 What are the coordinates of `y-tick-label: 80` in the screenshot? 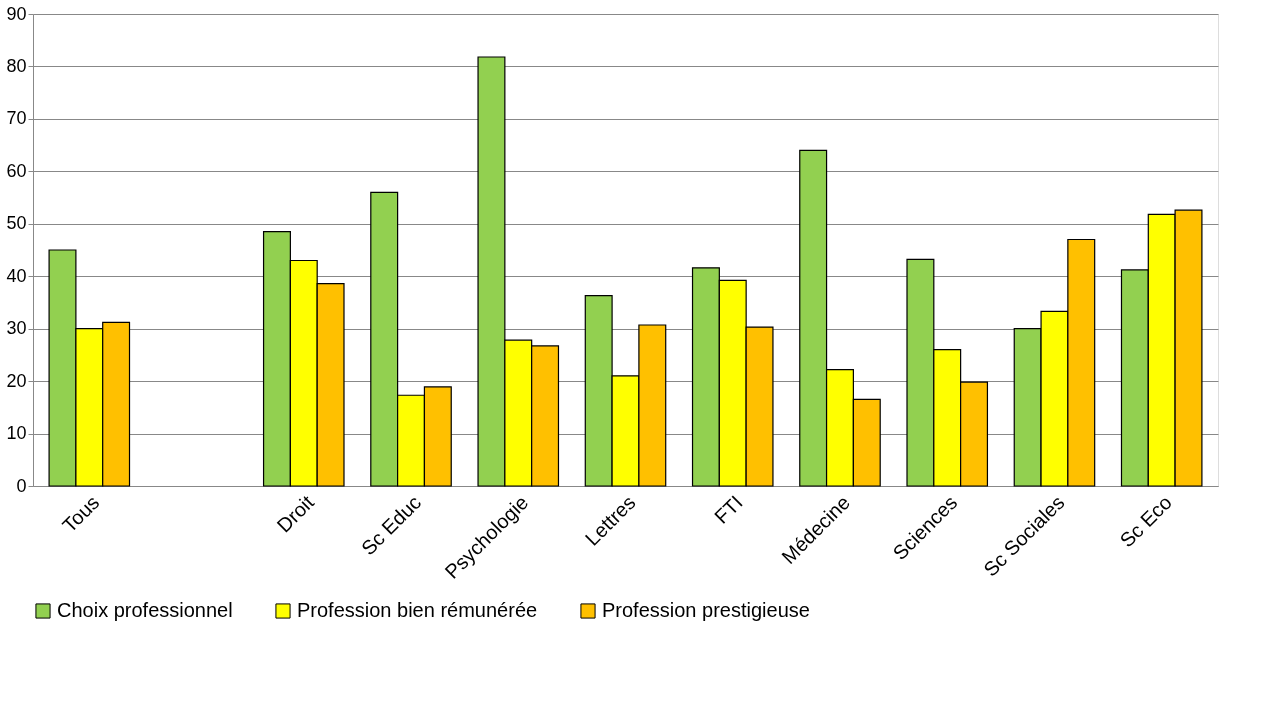 It's located at (16, 65).